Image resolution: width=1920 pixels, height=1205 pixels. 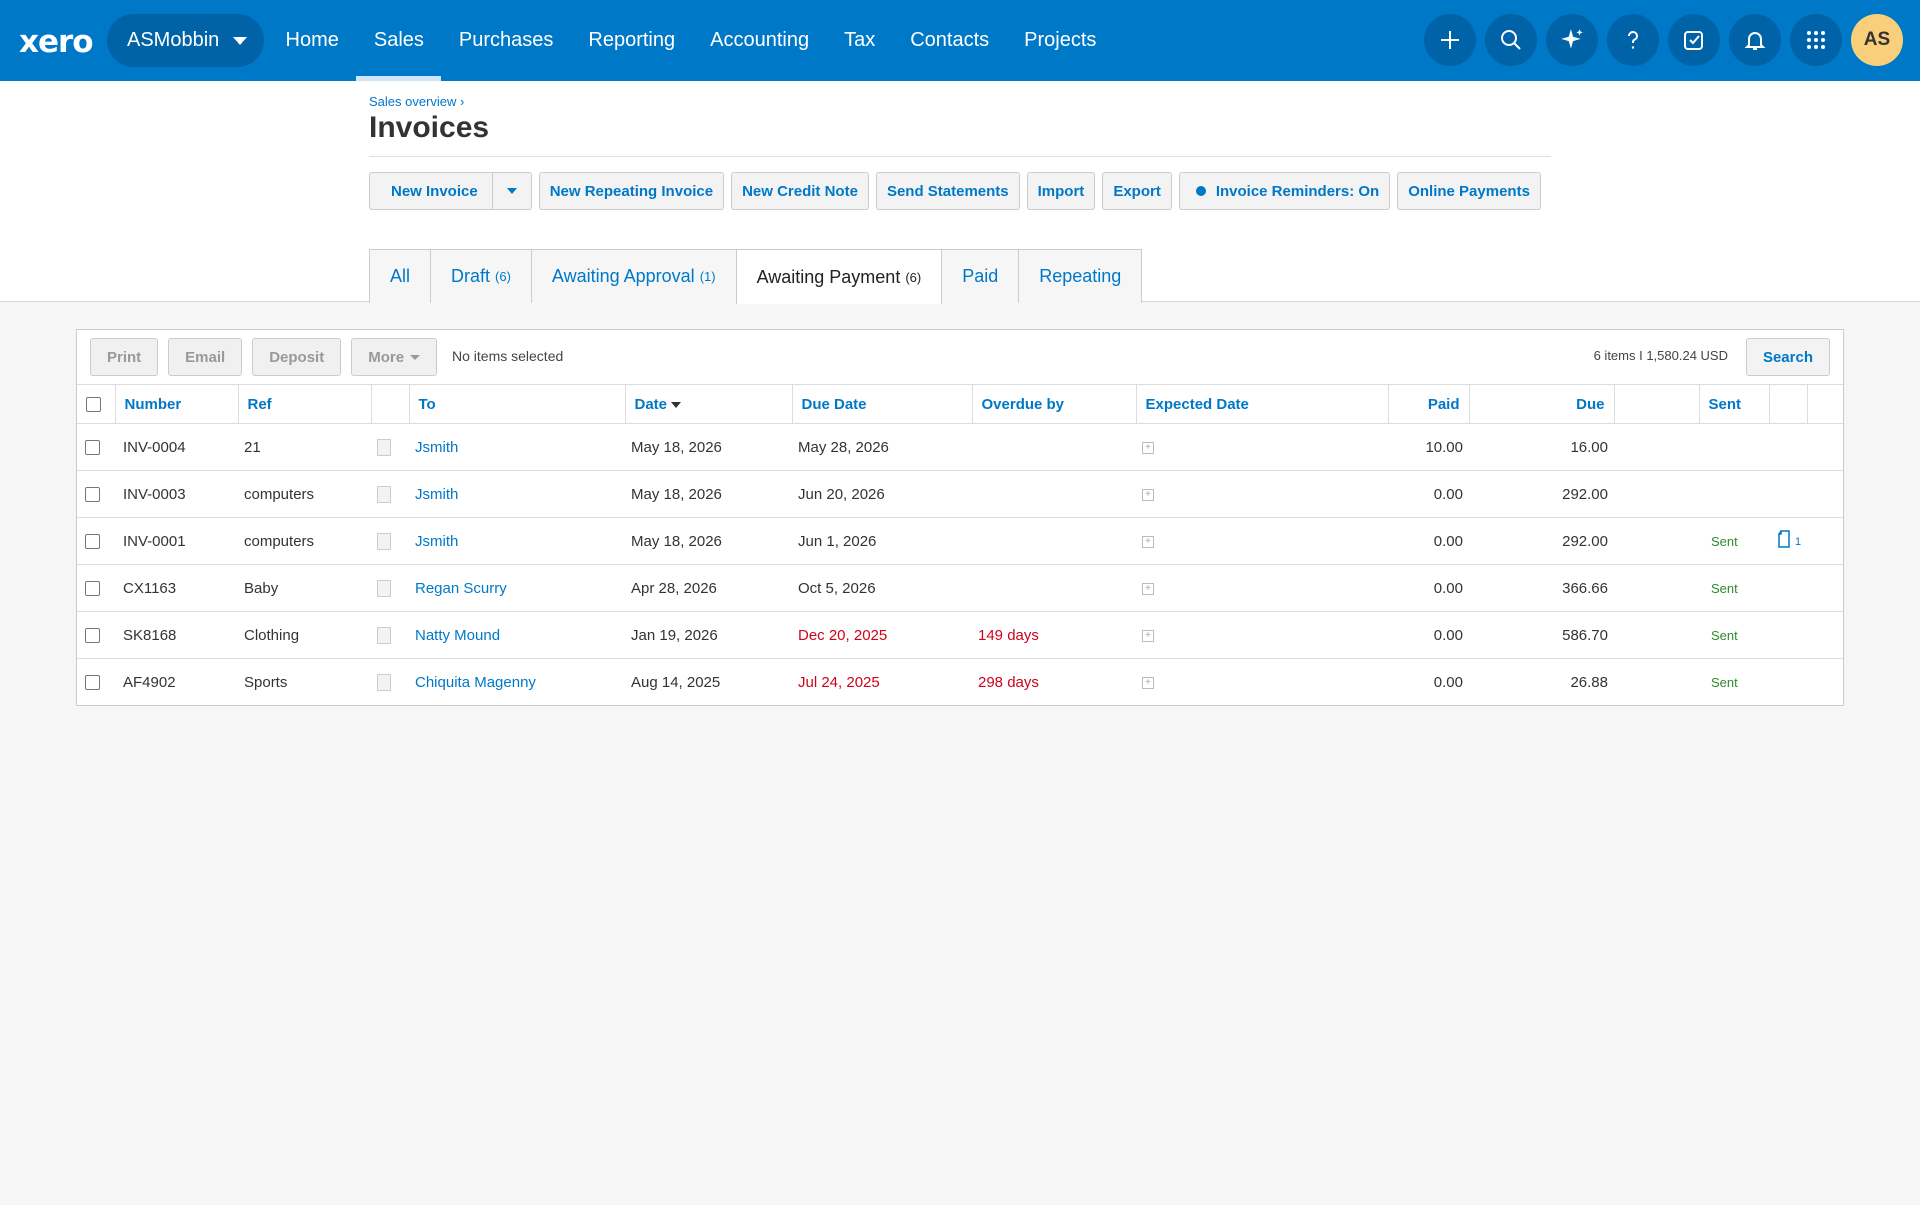 I want to click on plus-icon, so click(x=1450, y=40).